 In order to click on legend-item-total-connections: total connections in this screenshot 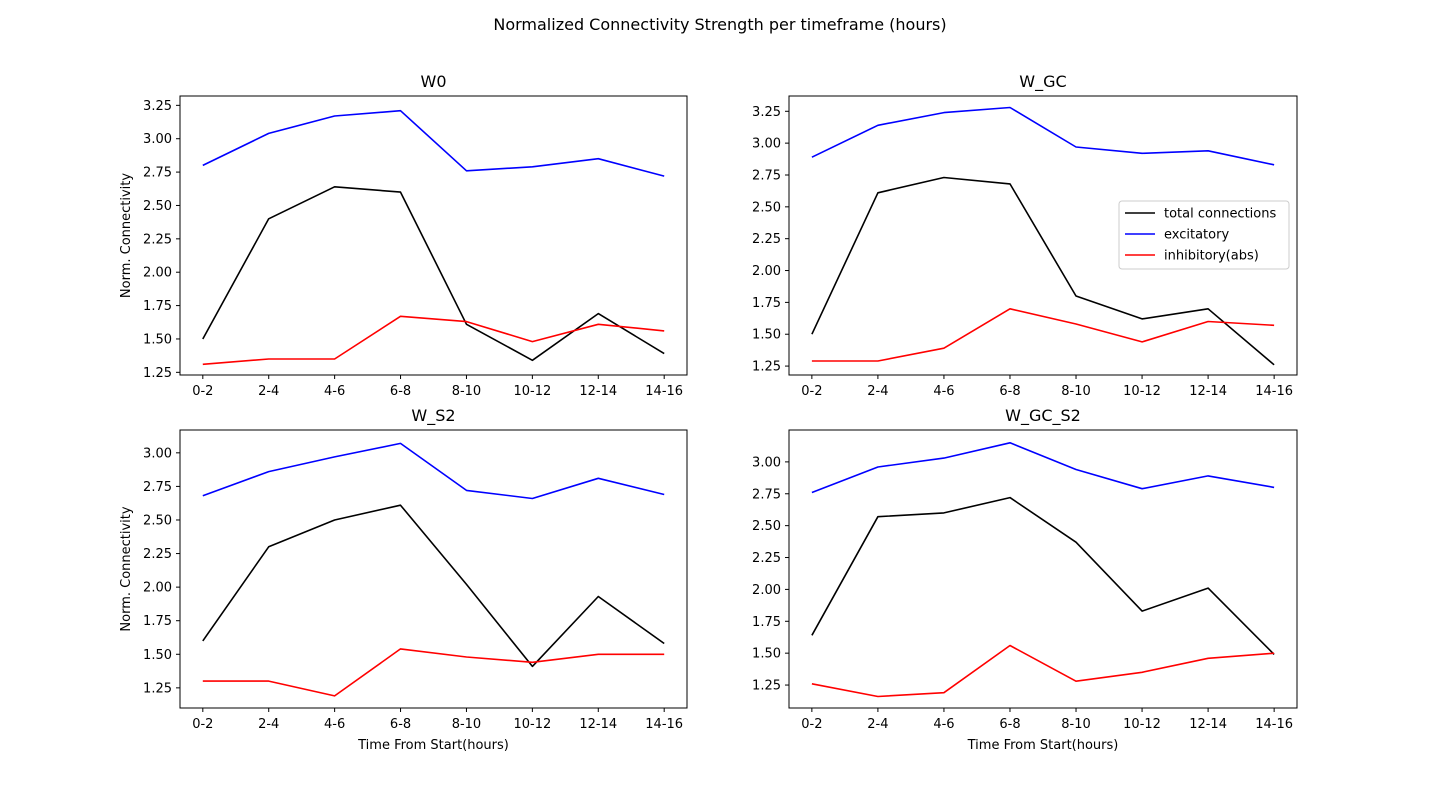, I will do `click(1200, 214)`.